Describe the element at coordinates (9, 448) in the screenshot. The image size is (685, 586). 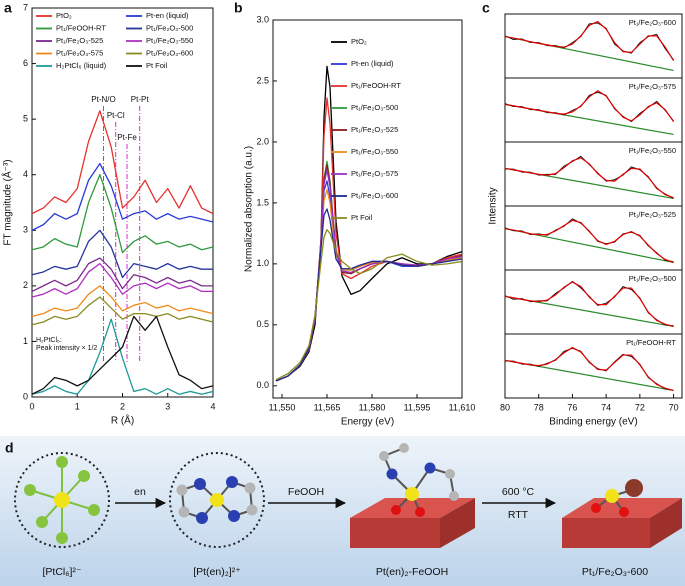
I see `panel-label: d` at that location.